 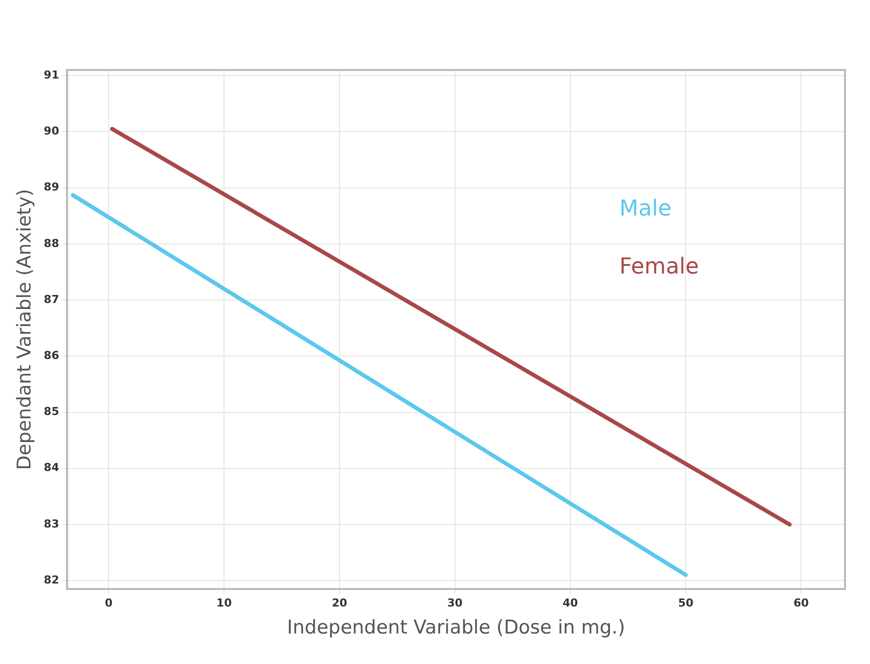 What do you see at coordinates (340, 603) in the screenshot?
I see `x-tick-label: 20` at bounding box center [340, 603].